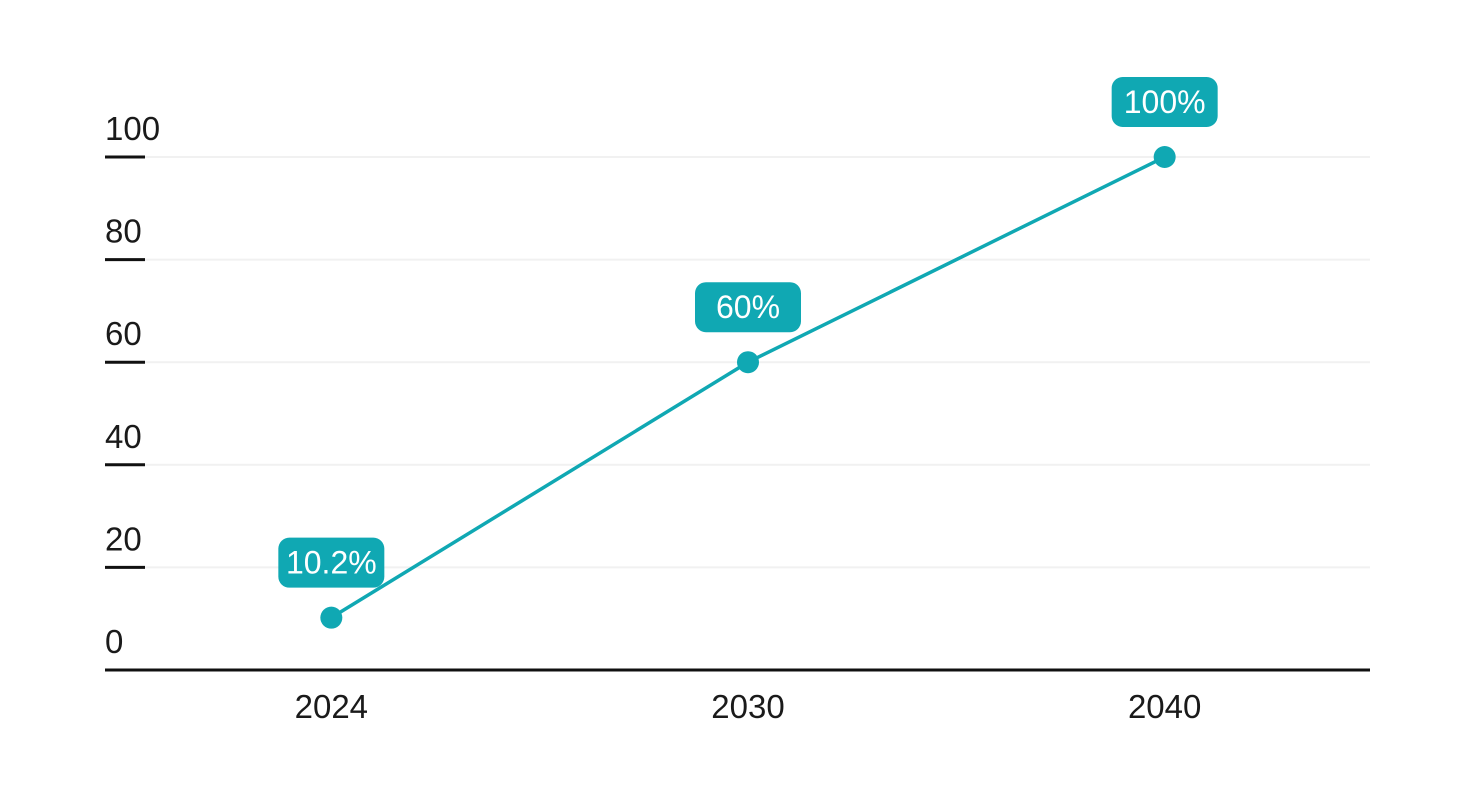 Image resolution: width=1476 pixels, height=796 pixels. I want to click on y-axis-label: 0, so click(114, 641).